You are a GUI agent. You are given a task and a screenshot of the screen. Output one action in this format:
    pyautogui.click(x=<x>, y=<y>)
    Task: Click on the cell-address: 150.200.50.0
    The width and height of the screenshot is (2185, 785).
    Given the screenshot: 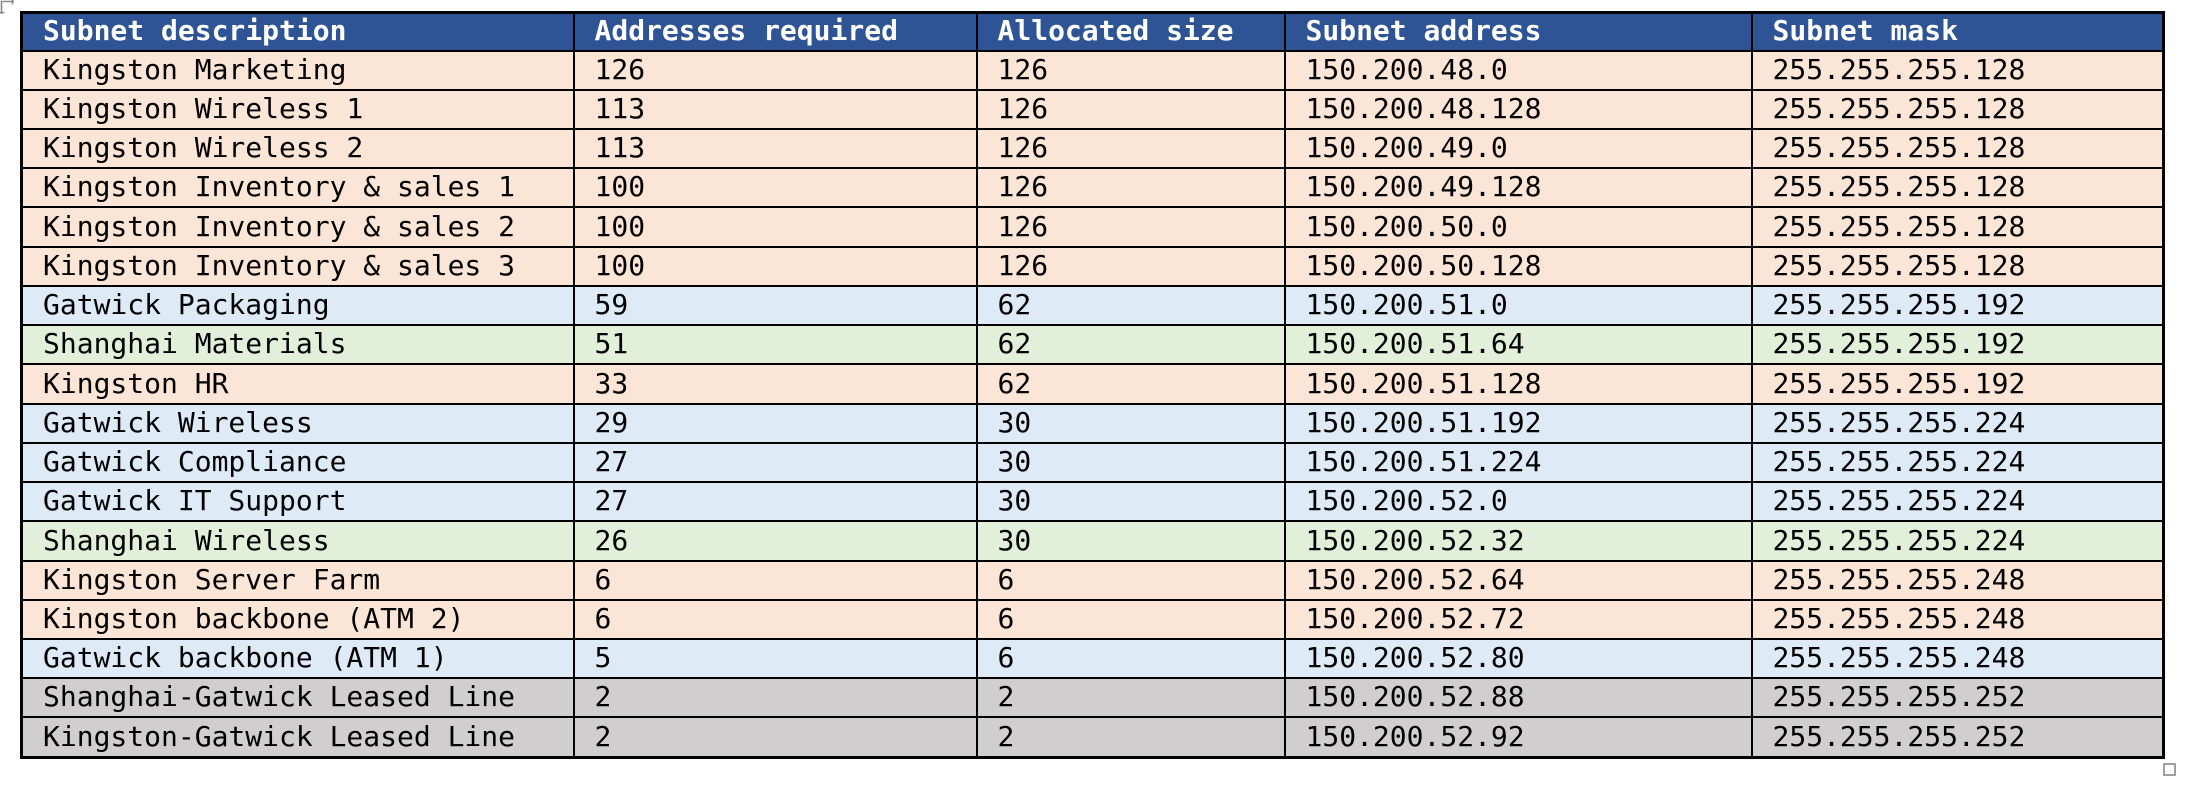 What is the action you would take?
    pyautogui.click(x=1518, y=227)
    